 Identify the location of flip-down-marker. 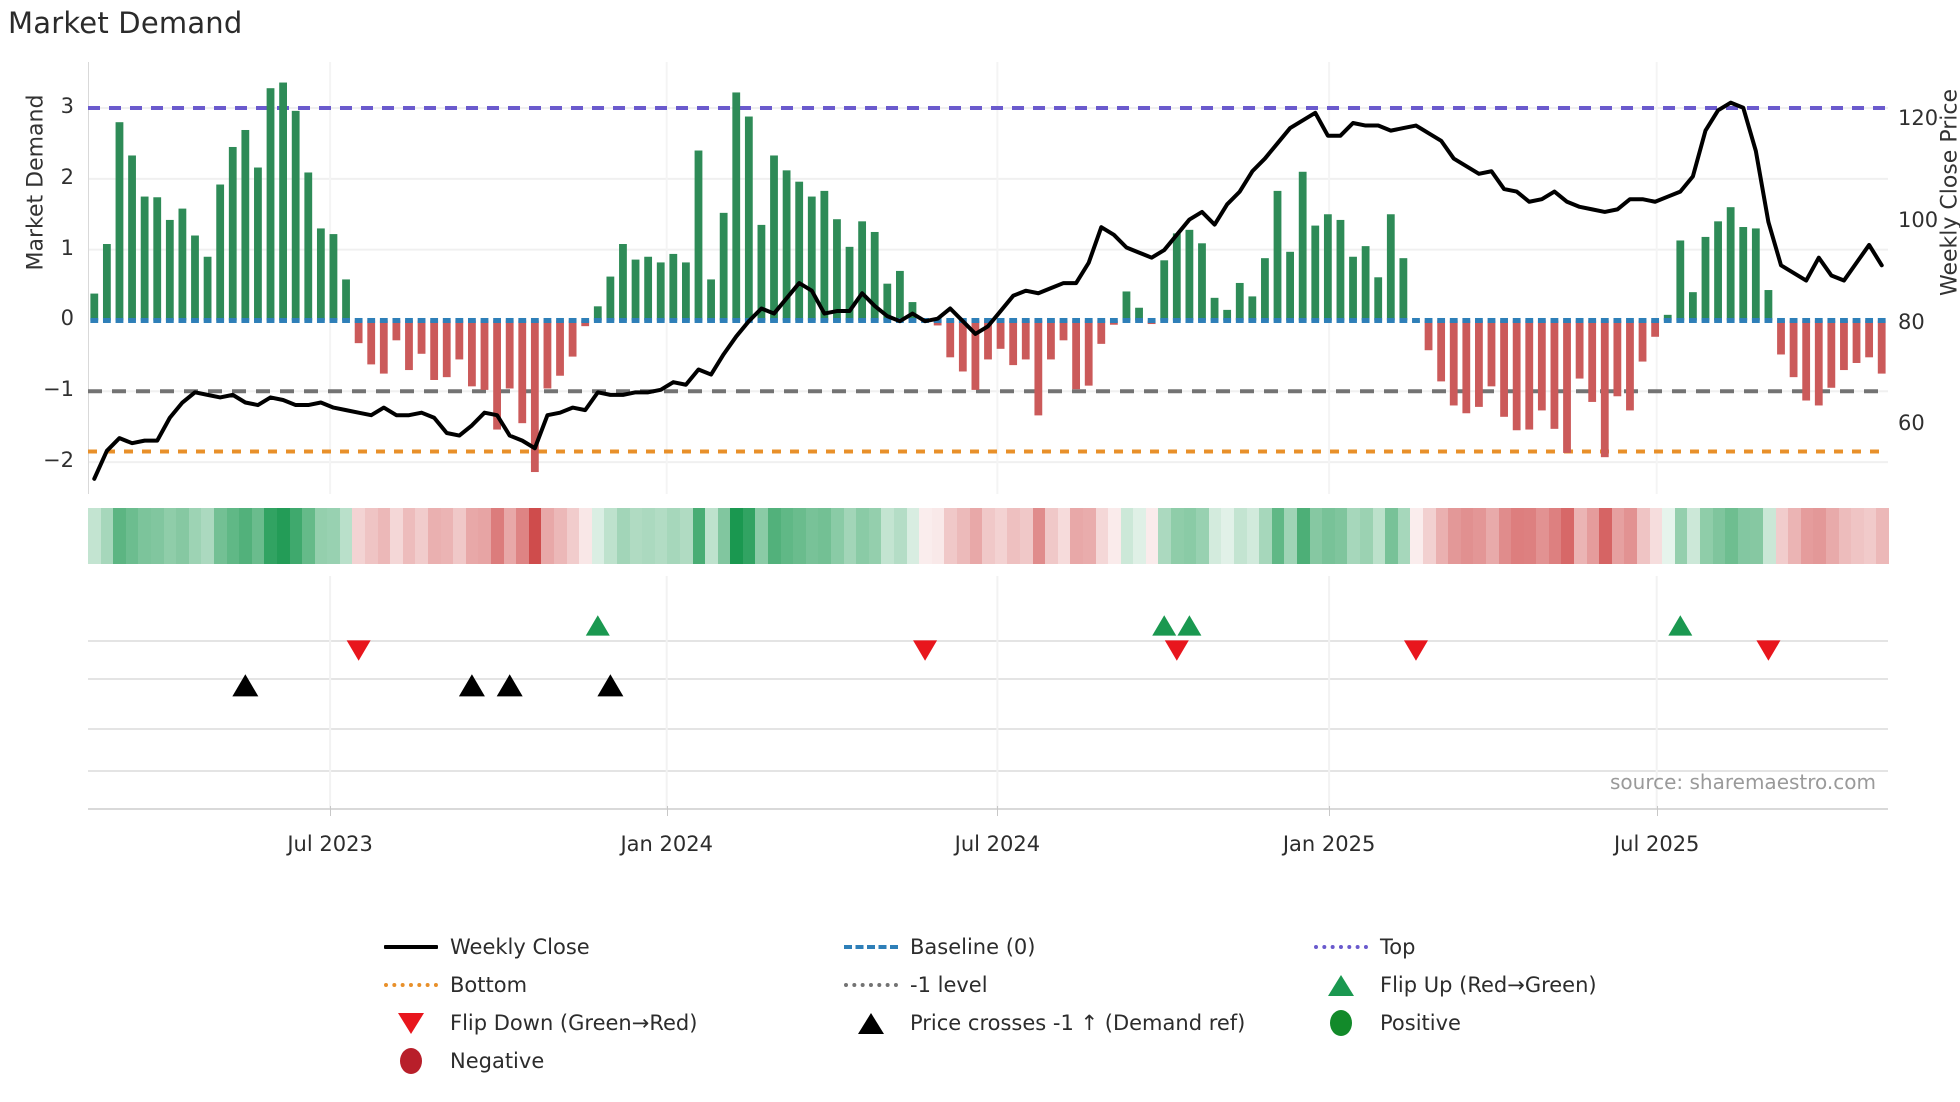
(1415, 650).